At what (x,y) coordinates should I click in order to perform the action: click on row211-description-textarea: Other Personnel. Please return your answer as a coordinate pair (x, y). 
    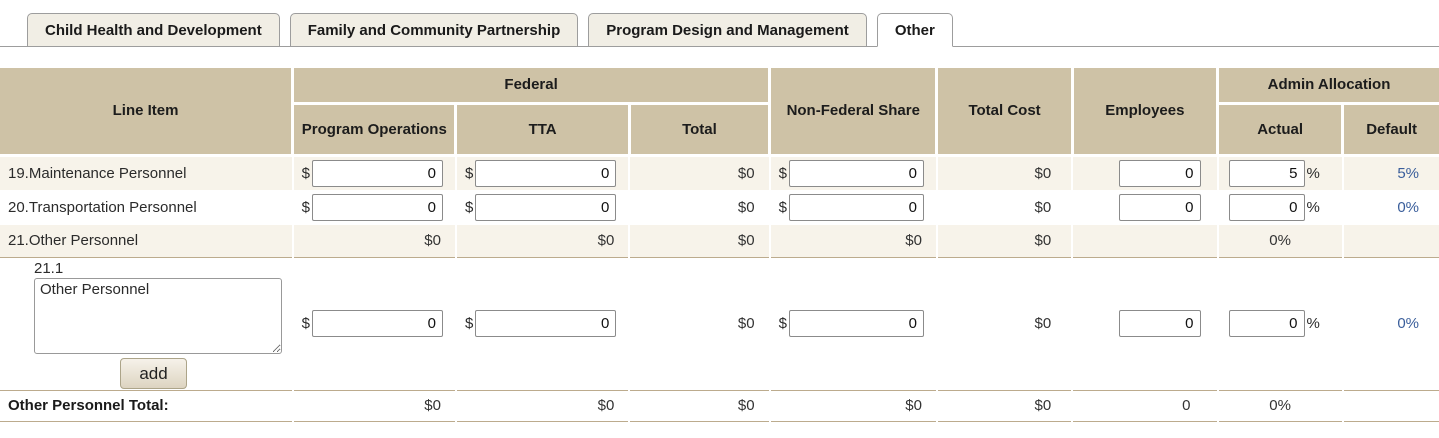
    Looking at the image, I should click on (158, 316).